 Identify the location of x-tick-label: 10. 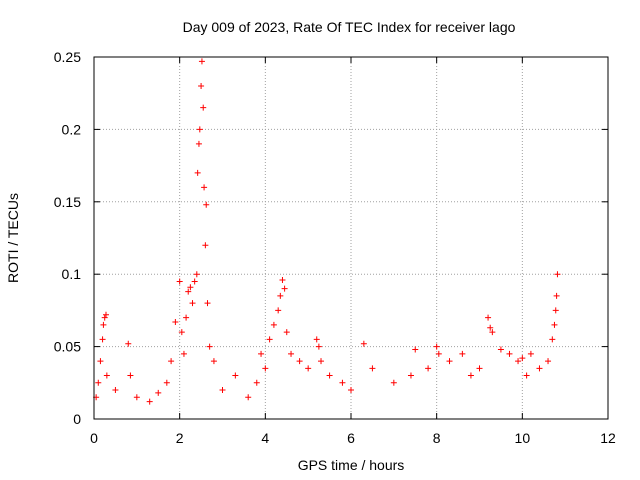
(523, 438).